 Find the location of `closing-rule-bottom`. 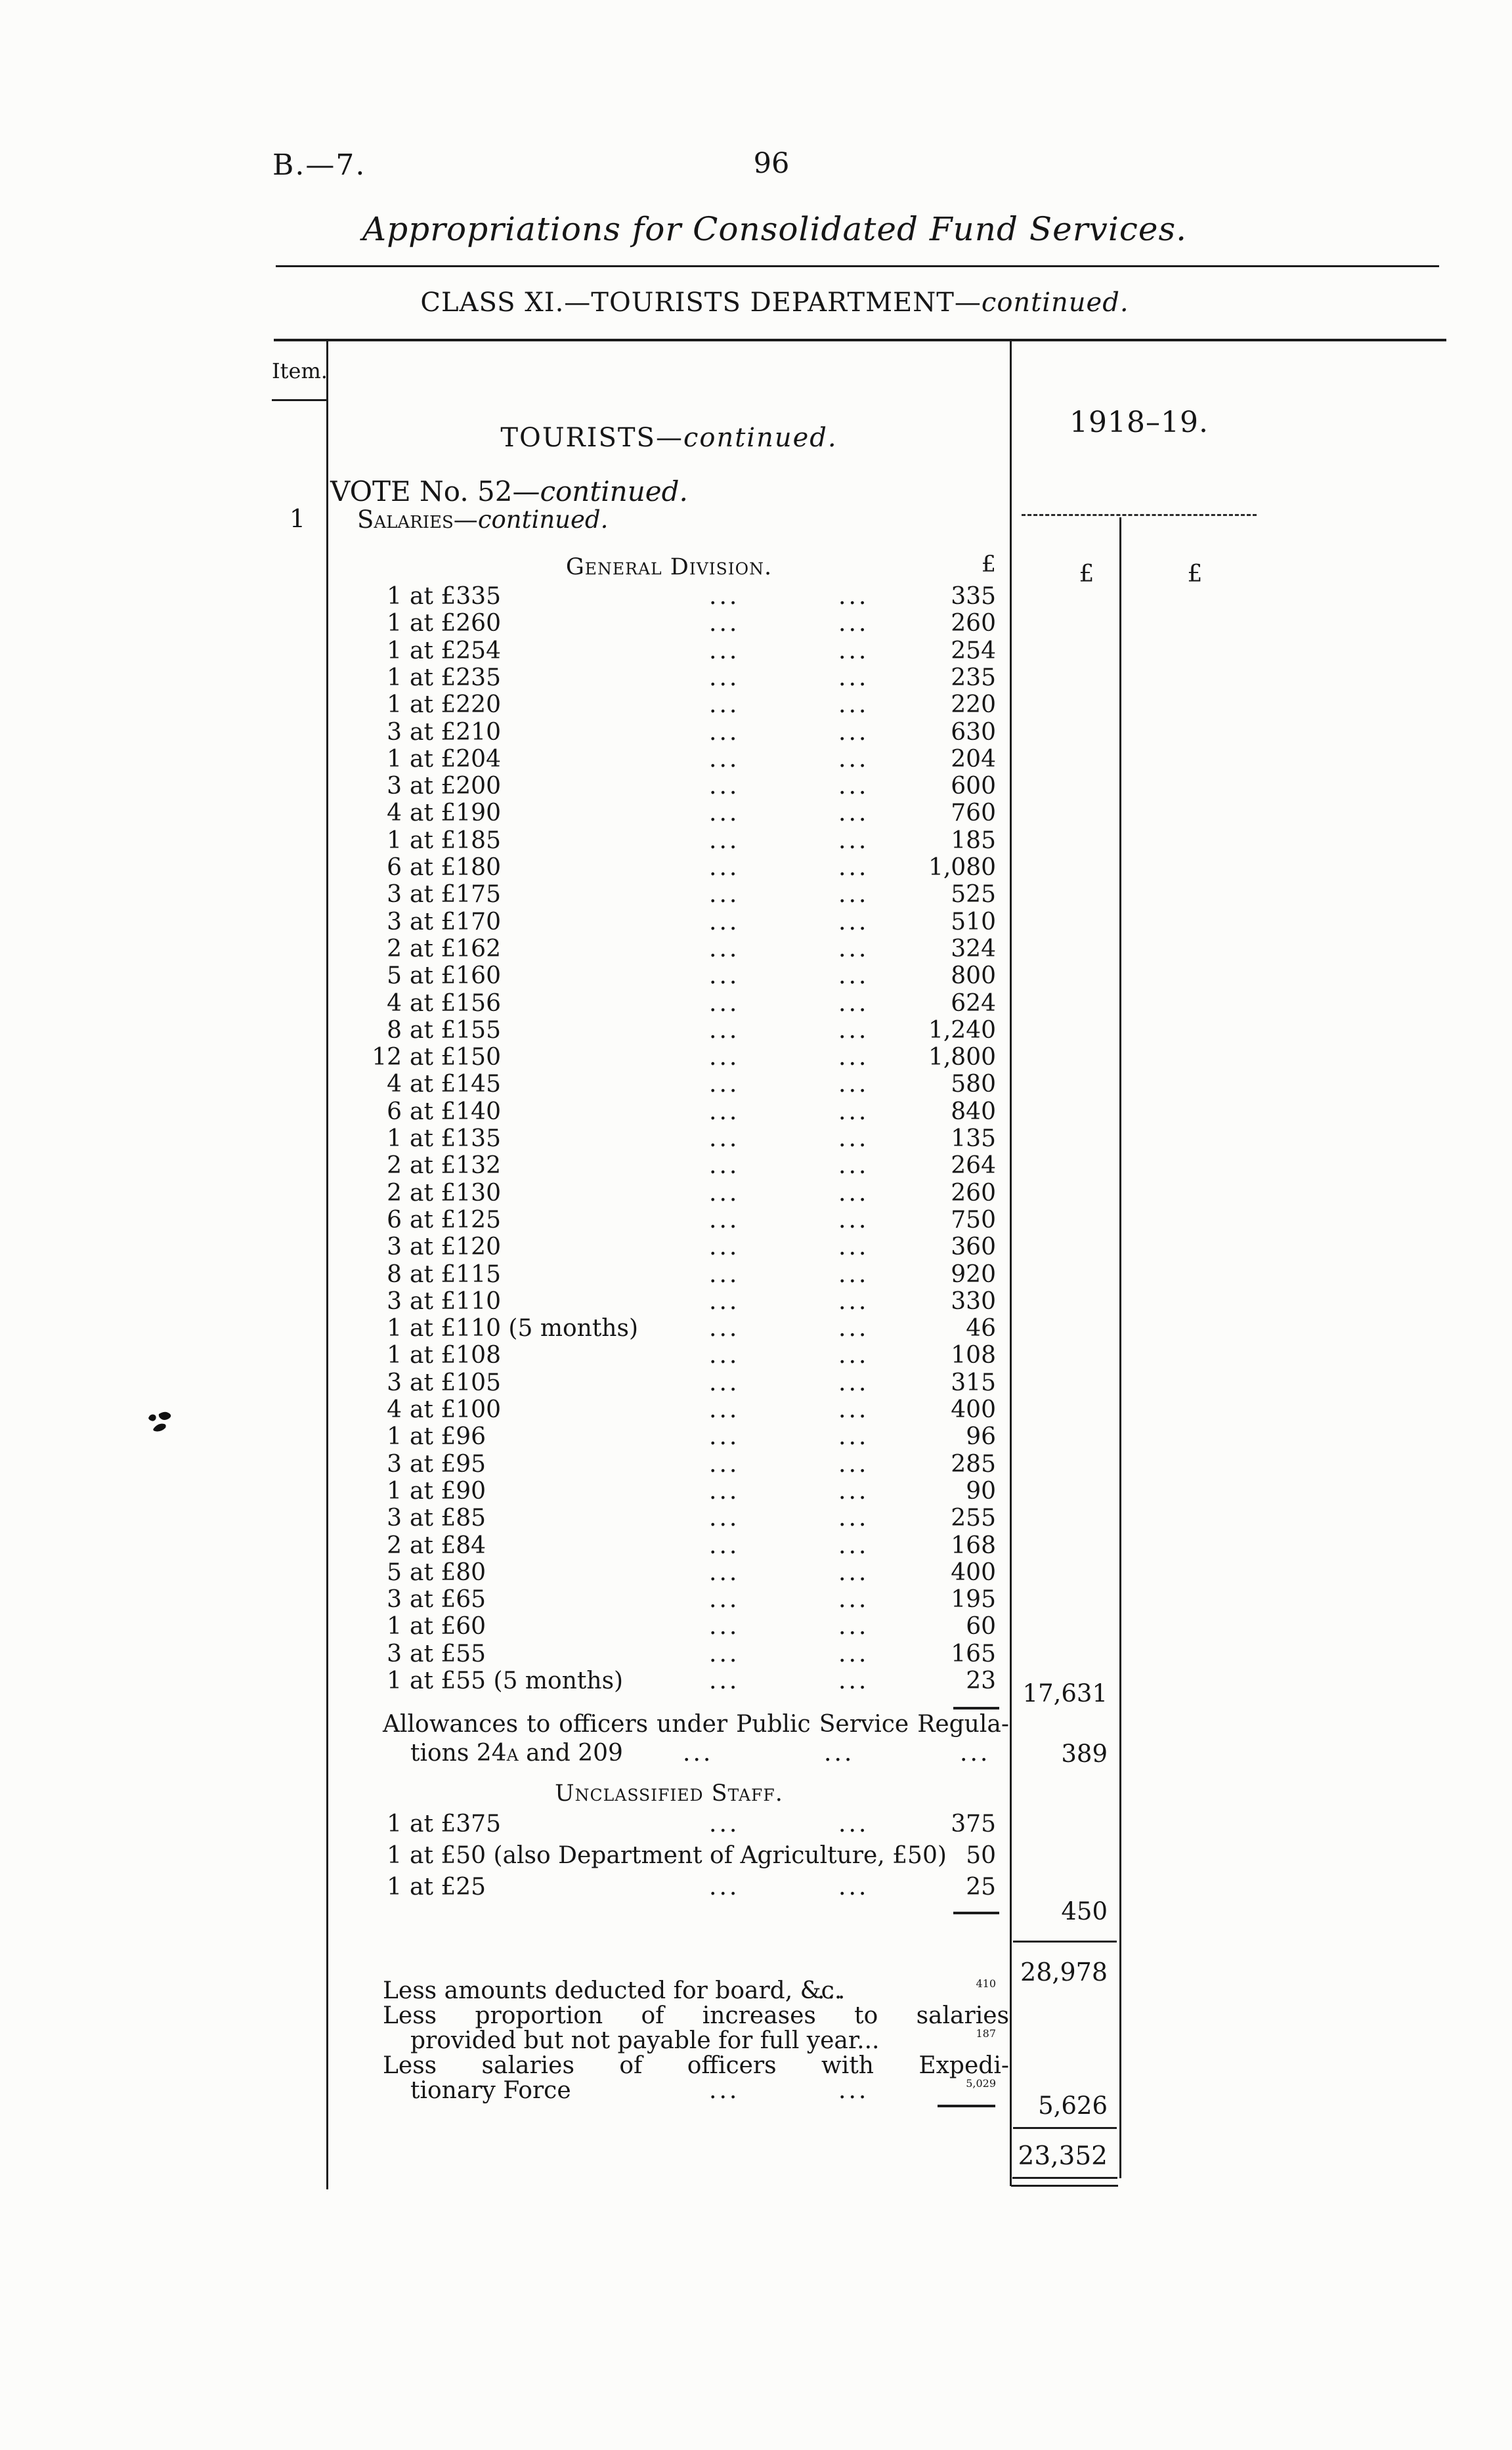

closing-rule-bottom is located at coordinates (1064, 2186).